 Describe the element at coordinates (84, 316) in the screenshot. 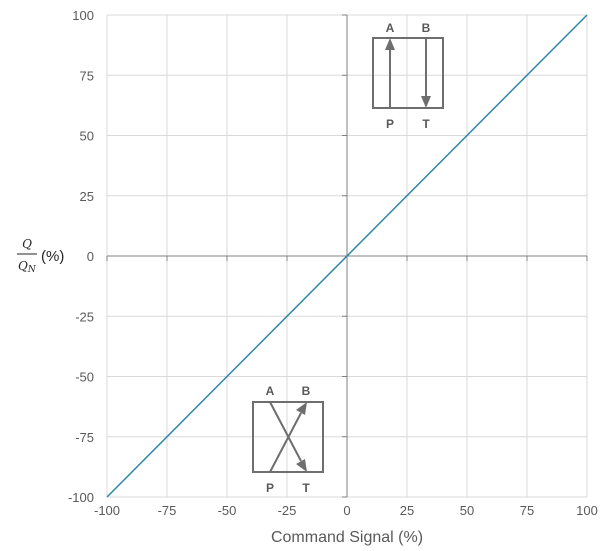

I see `y-tick-label: -25` at that location.